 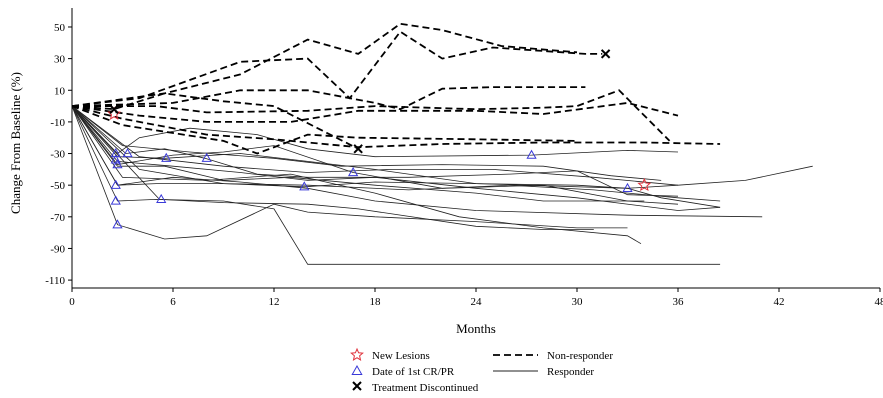 I want to click on x-tick-label: 30, so click(x=578, y=302).